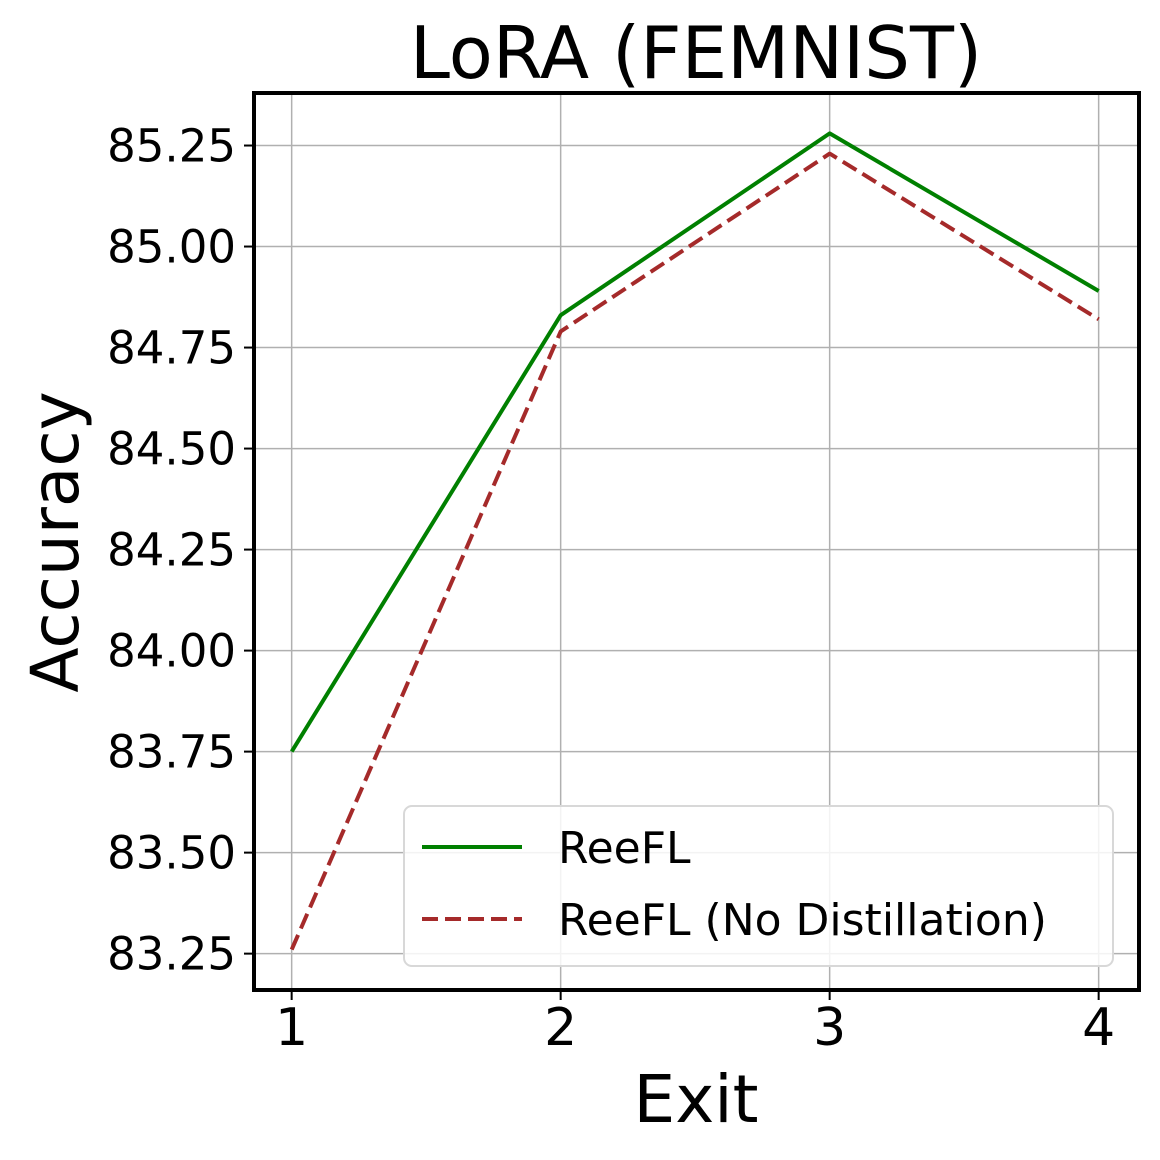 The image size is (1160, 1160). I want to click on x-tick-label: 1, so click(291, 1028).